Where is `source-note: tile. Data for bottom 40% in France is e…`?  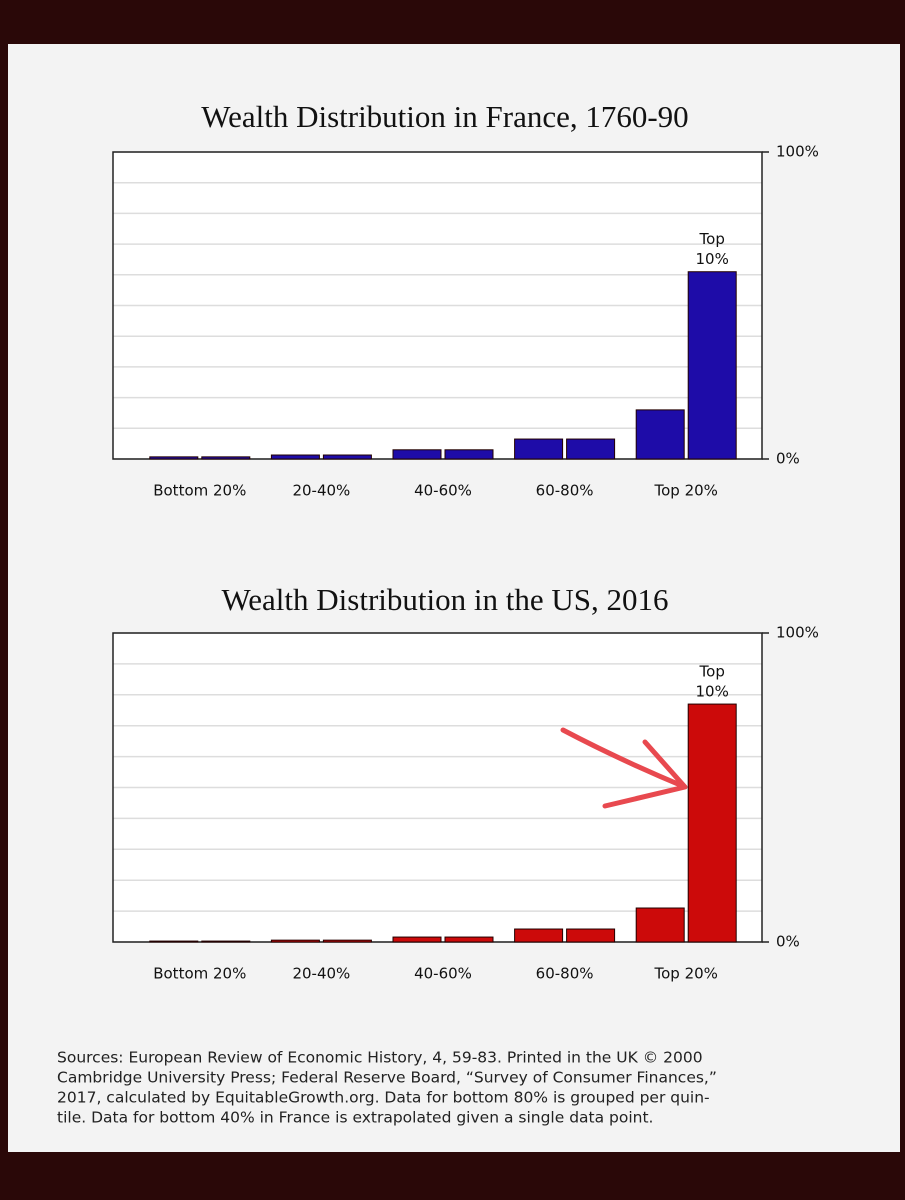 source-note: tile. Data for bottom 40% in France is e… is located at coordinates (355, 1118).